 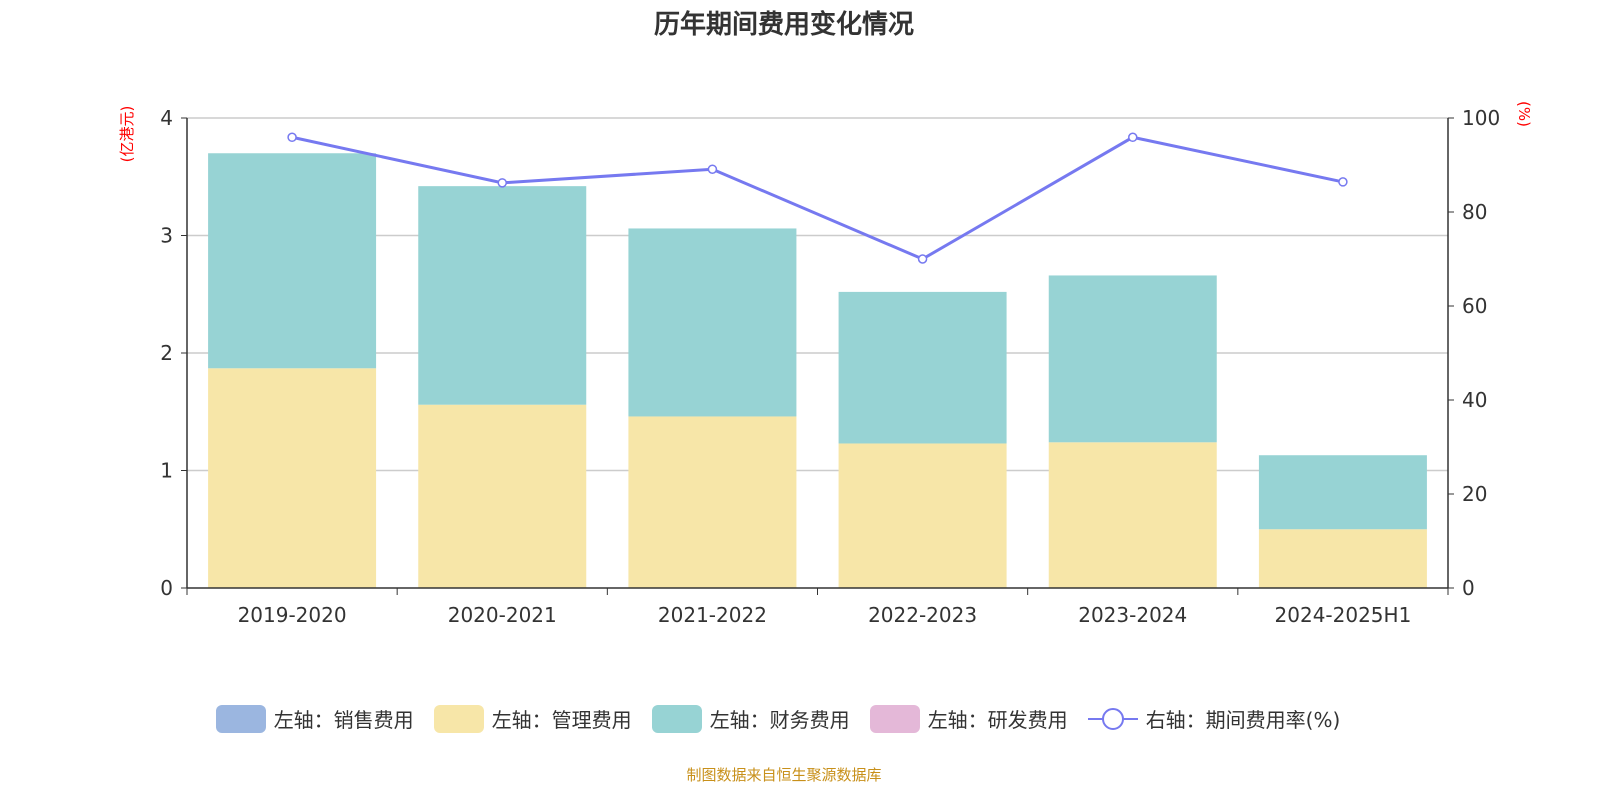 I want to click on left-tick-label: 2, so click(x=166, y=353).